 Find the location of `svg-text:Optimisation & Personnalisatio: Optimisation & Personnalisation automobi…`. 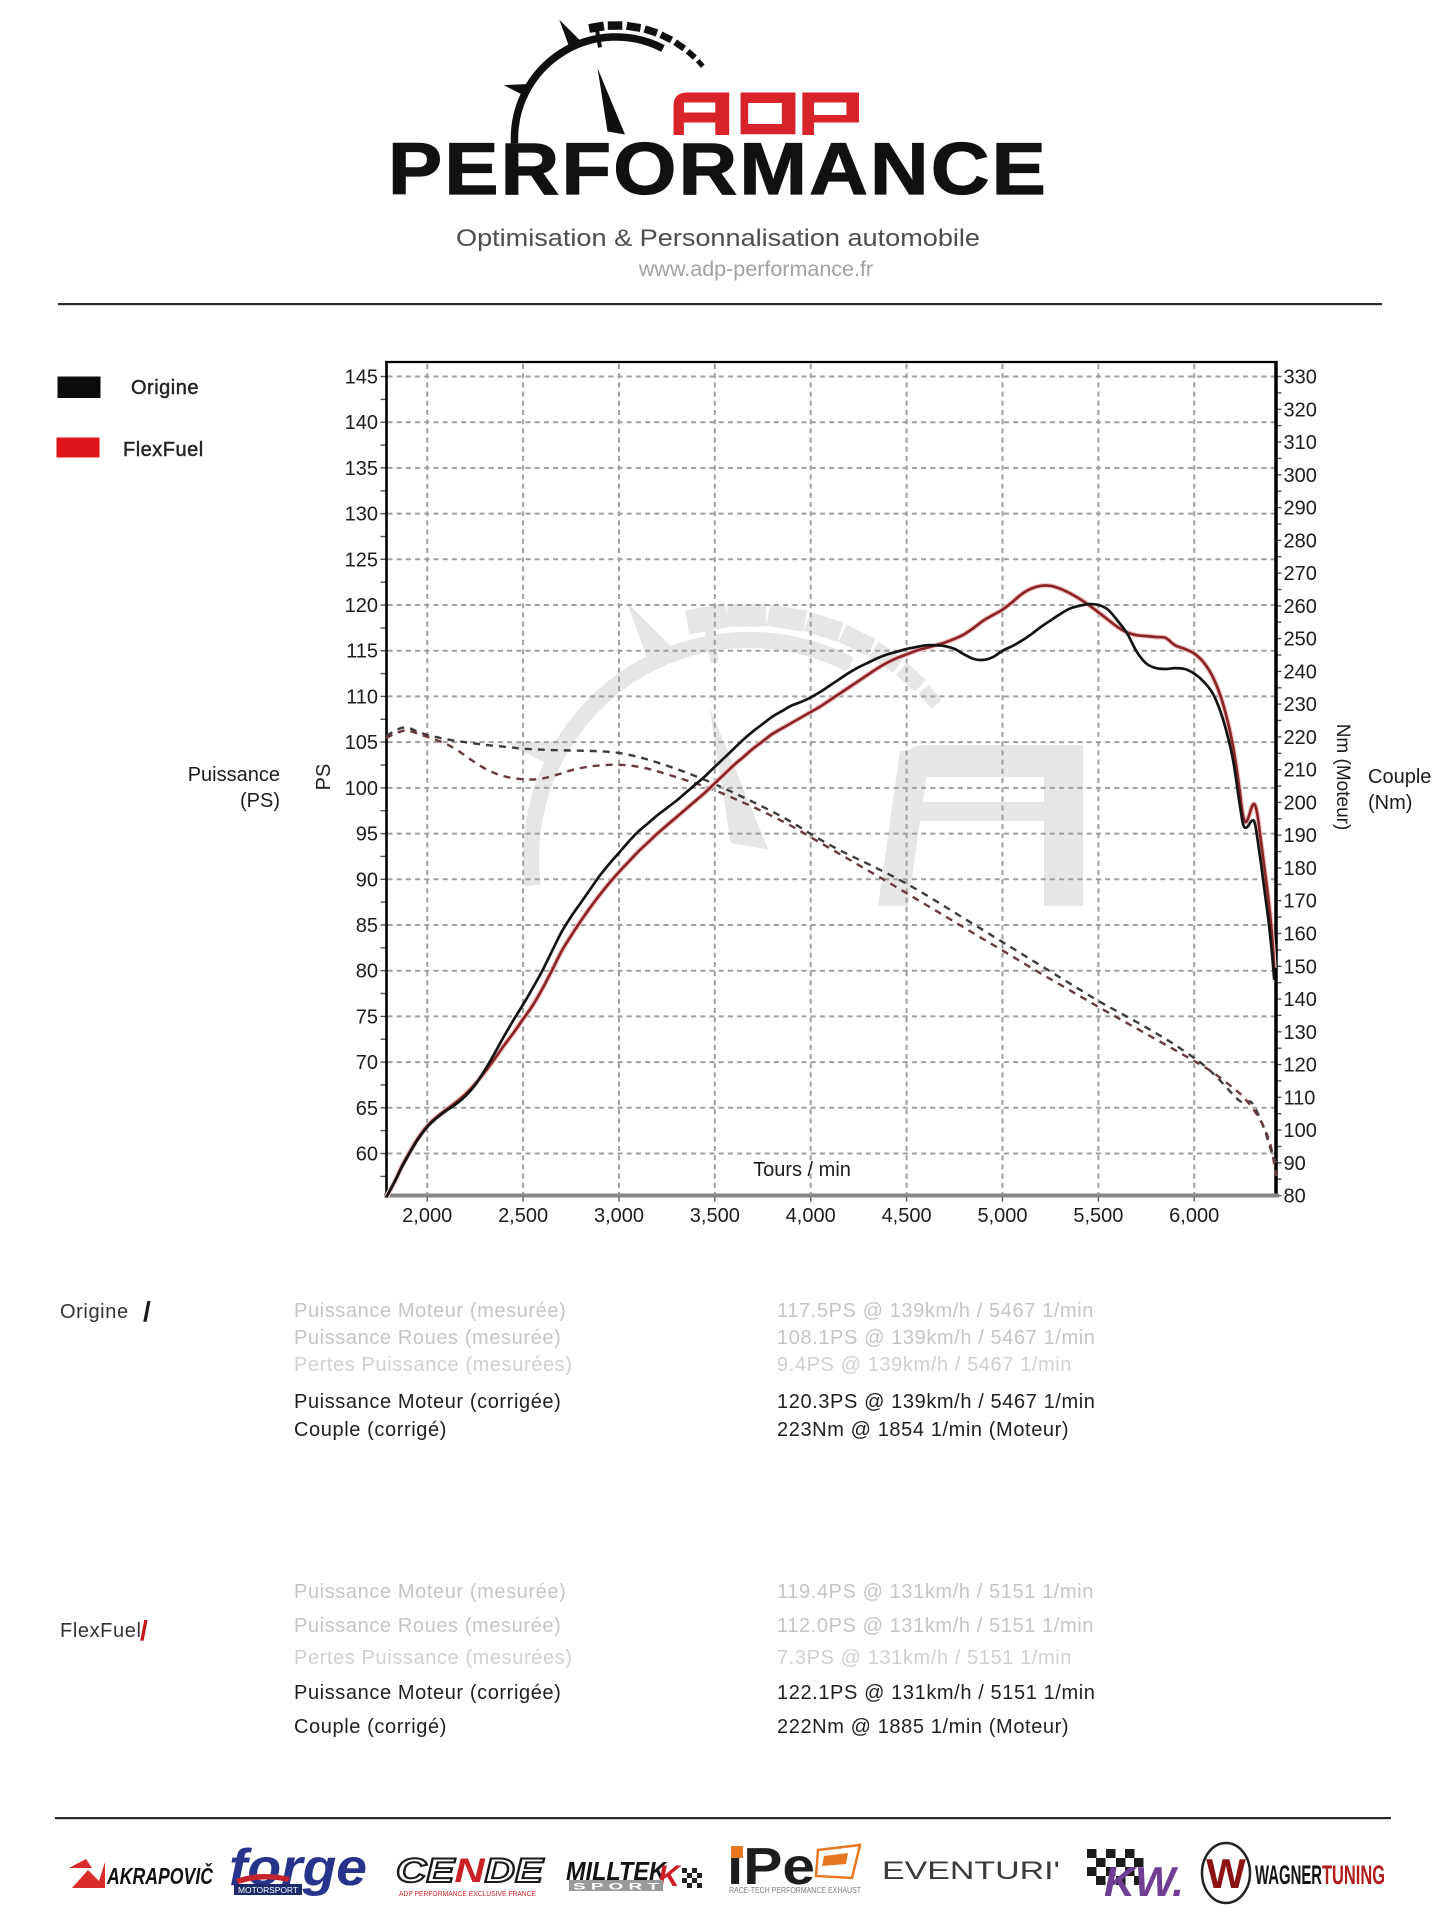

svg-text:Optimisation & Personnalisatio: Optimisation & Personnalisation automobi… is located at coordinates (718, 238).